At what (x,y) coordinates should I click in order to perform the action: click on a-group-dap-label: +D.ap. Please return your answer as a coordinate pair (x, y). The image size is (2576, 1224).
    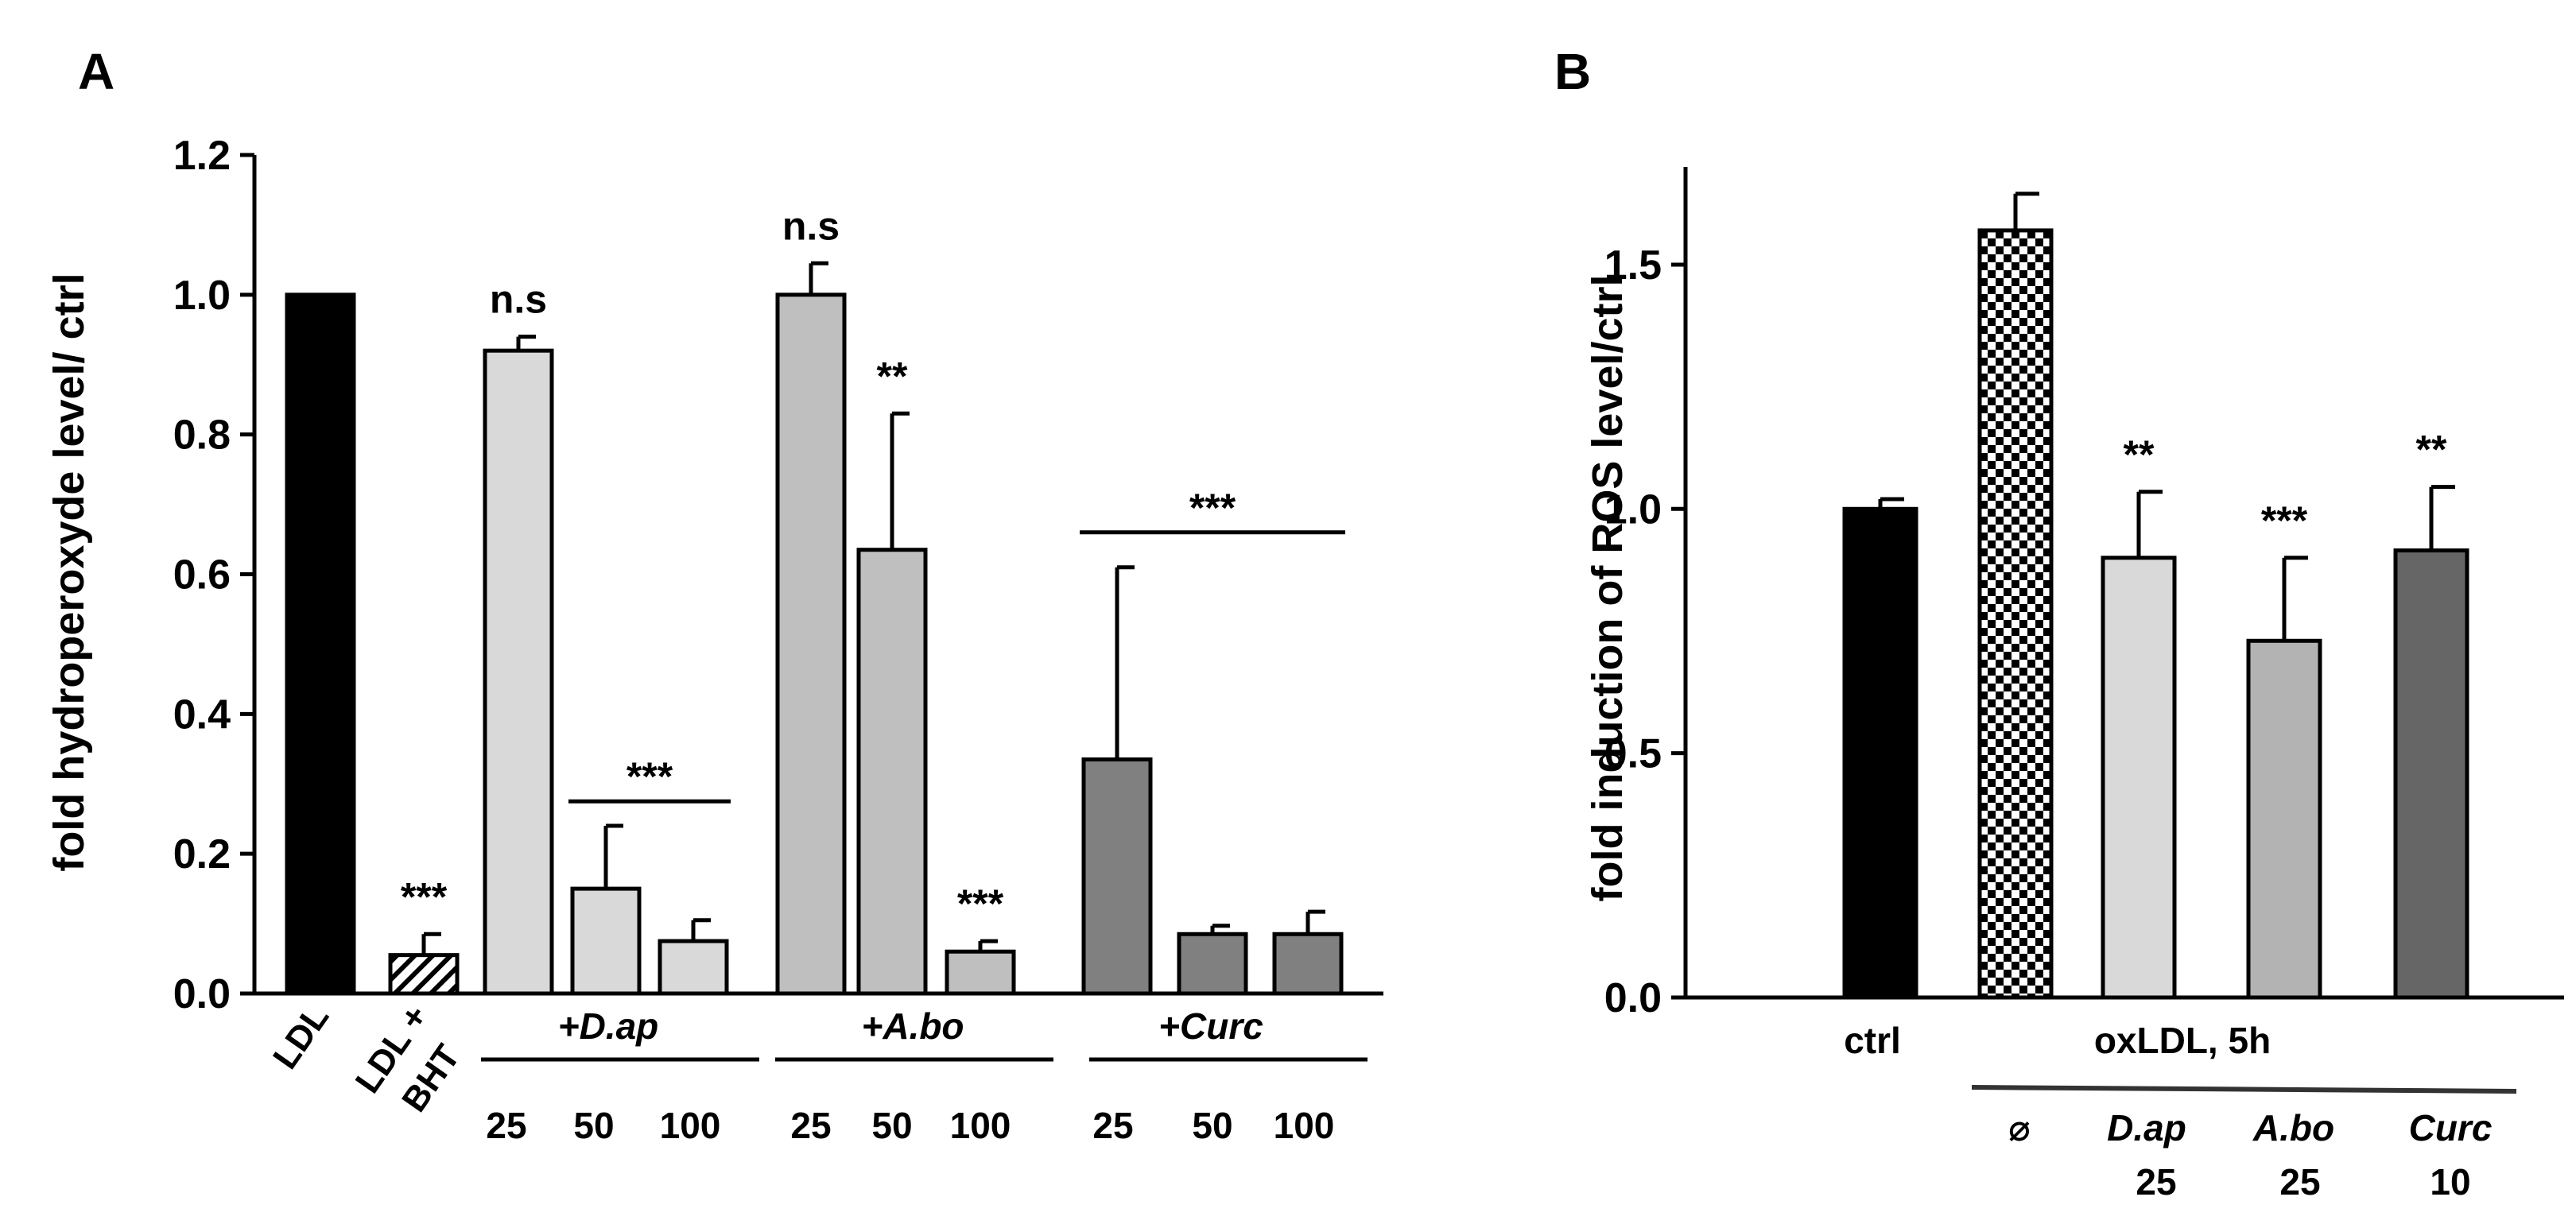
    Looking at the image, I should click on (608, 1026).